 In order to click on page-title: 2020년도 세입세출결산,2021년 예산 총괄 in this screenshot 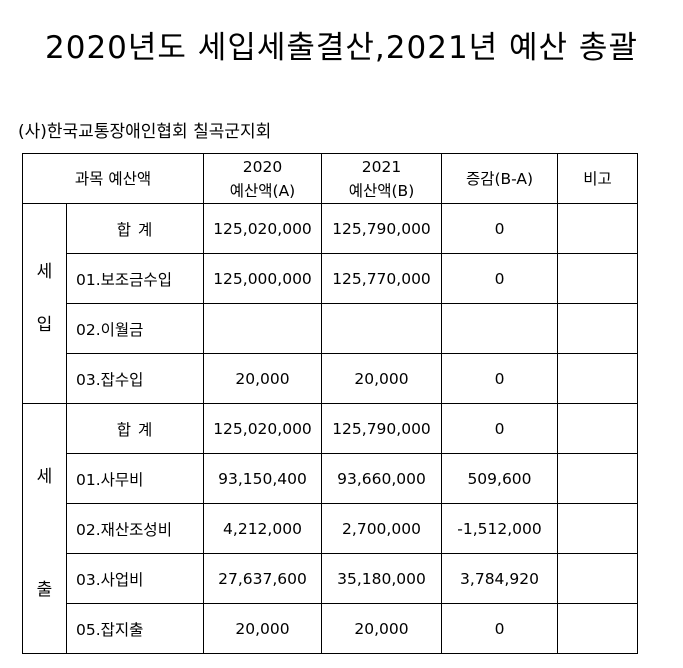, I will do `click(341, 48)`.